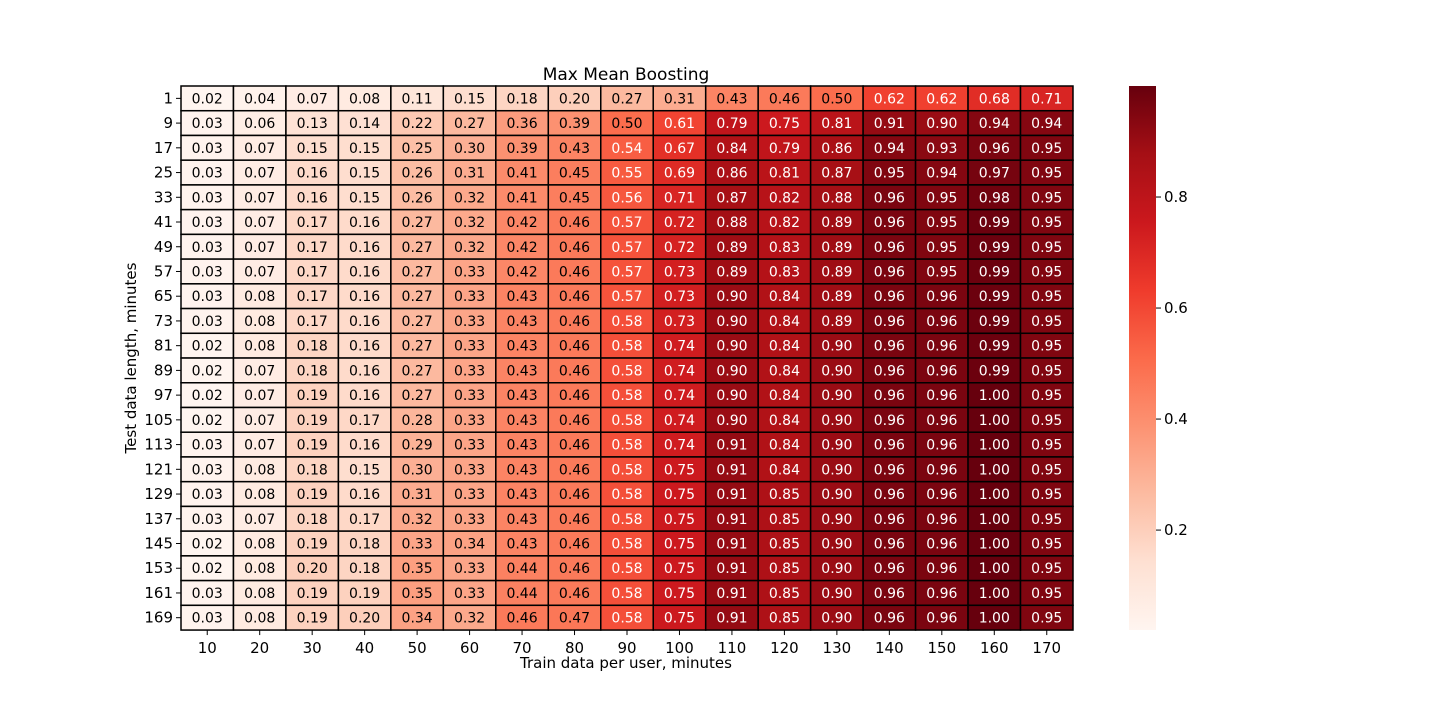  Describe the element at coordinates (626, 495) in the screenshot. I see `cell-value-label: 0.58` at that location.